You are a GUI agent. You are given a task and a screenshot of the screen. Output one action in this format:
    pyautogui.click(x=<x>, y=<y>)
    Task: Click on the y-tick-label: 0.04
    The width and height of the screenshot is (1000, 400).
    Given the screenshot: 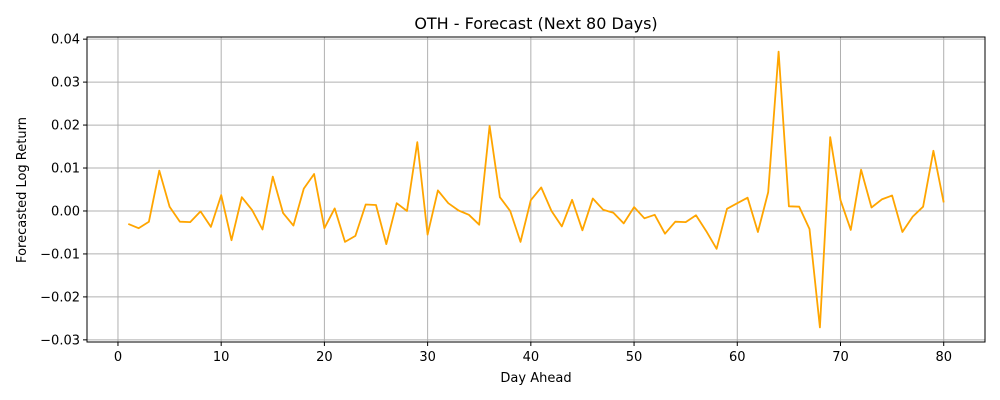 What is the action you would take?
    pyautogui.click(x=65, y=40)
    